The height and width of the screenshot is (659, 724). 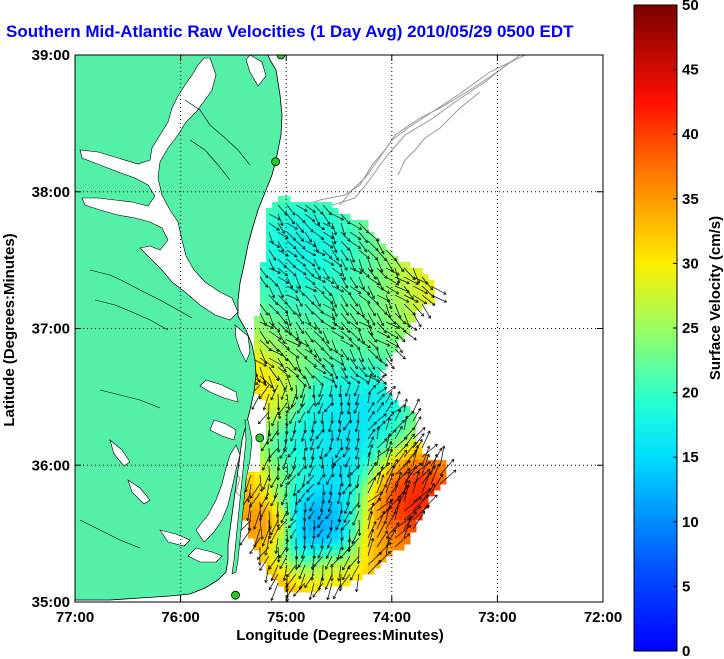 What do you see at coordinates (690, 393) in the screenshot?
I see `colorbar-tick-label: 20` at bounding box center [690, 393].